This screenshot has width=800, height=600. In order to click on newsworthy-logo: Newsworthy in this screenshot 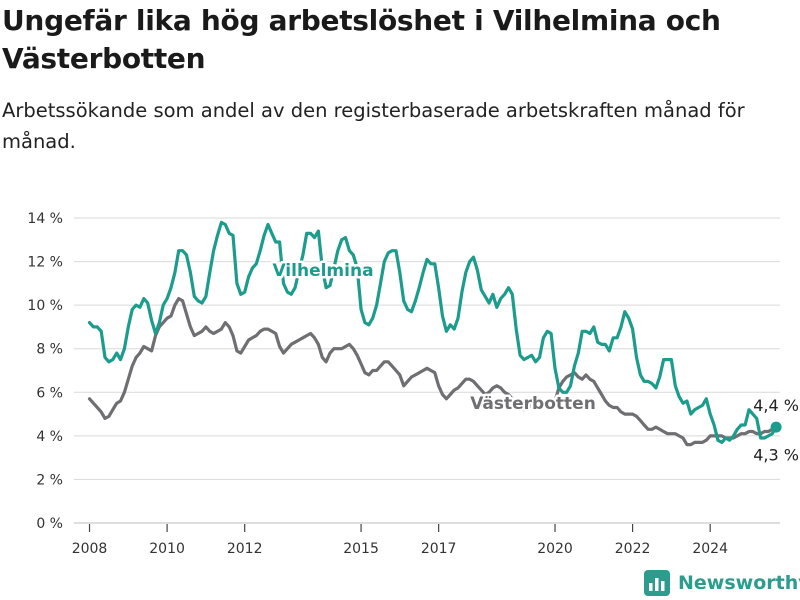, I will do `click(722, 583)`.